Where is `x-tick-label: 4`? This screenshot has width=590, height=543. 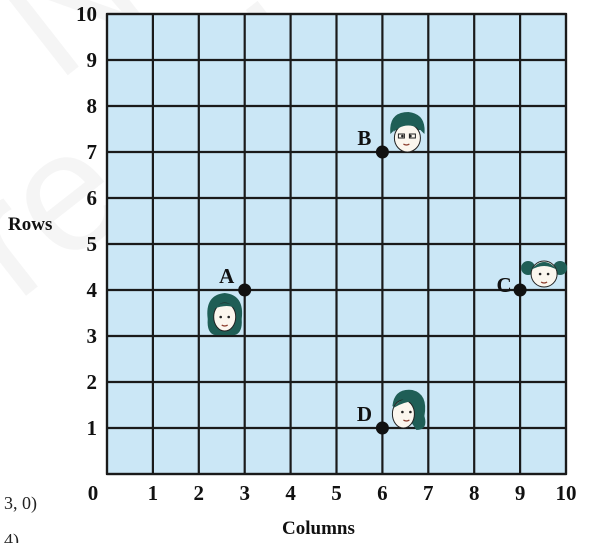
x-tick-label: 4 is located at coordinates (290, 493).